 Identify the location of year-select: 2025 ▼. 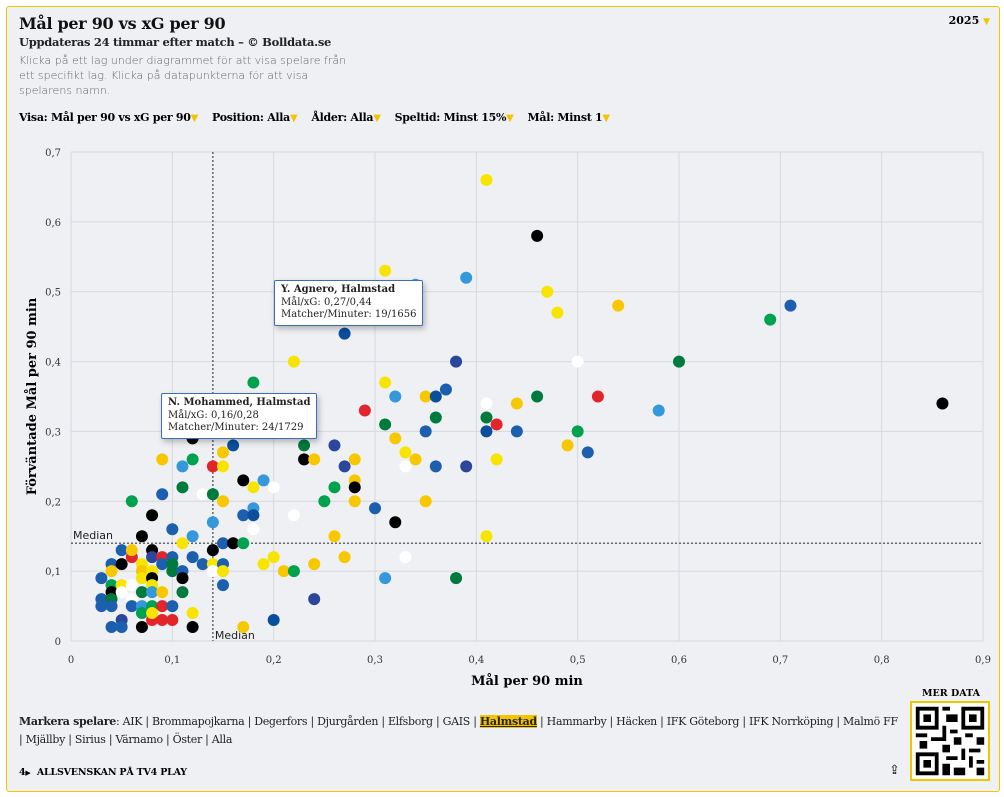
(969, 20).